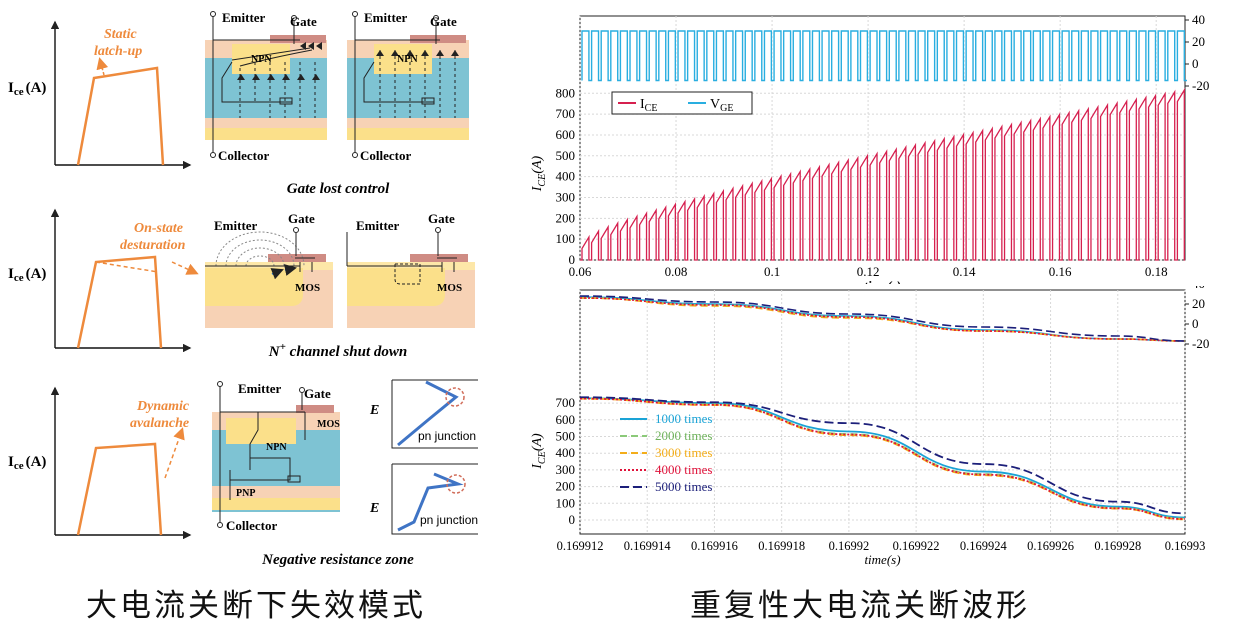 The height and width of the screenshot is (638, 1241). What do you see at coordinates (964, 271) in the screenshot?
I see `x-tick-label: 0.14` at bounding box center [964, 271].